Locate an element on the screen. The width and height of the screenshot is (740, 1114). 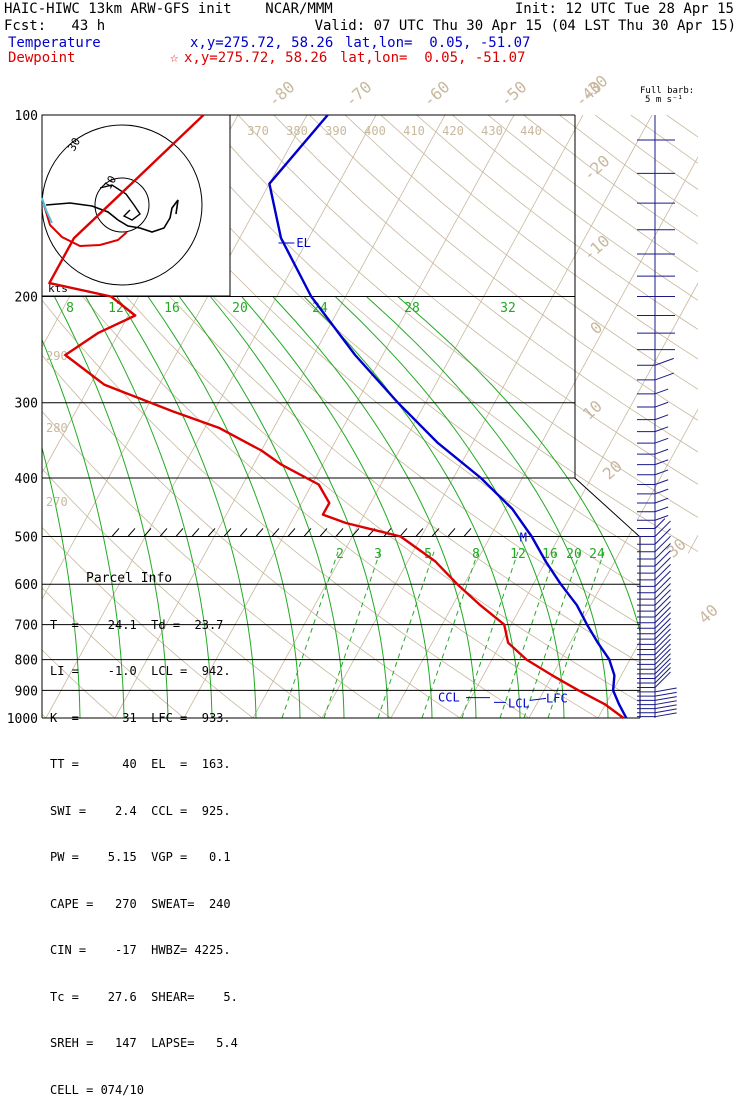
theta-label: 290 is located at coordinates (57, 356).